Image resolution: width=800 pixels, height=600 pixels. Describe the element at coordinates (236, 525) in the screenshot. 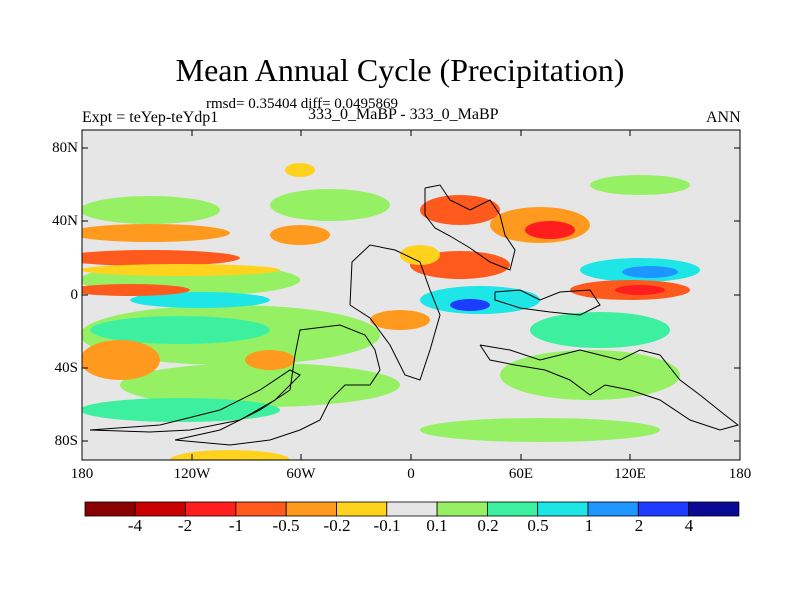

I see `colorbar-label: -1` at that location.